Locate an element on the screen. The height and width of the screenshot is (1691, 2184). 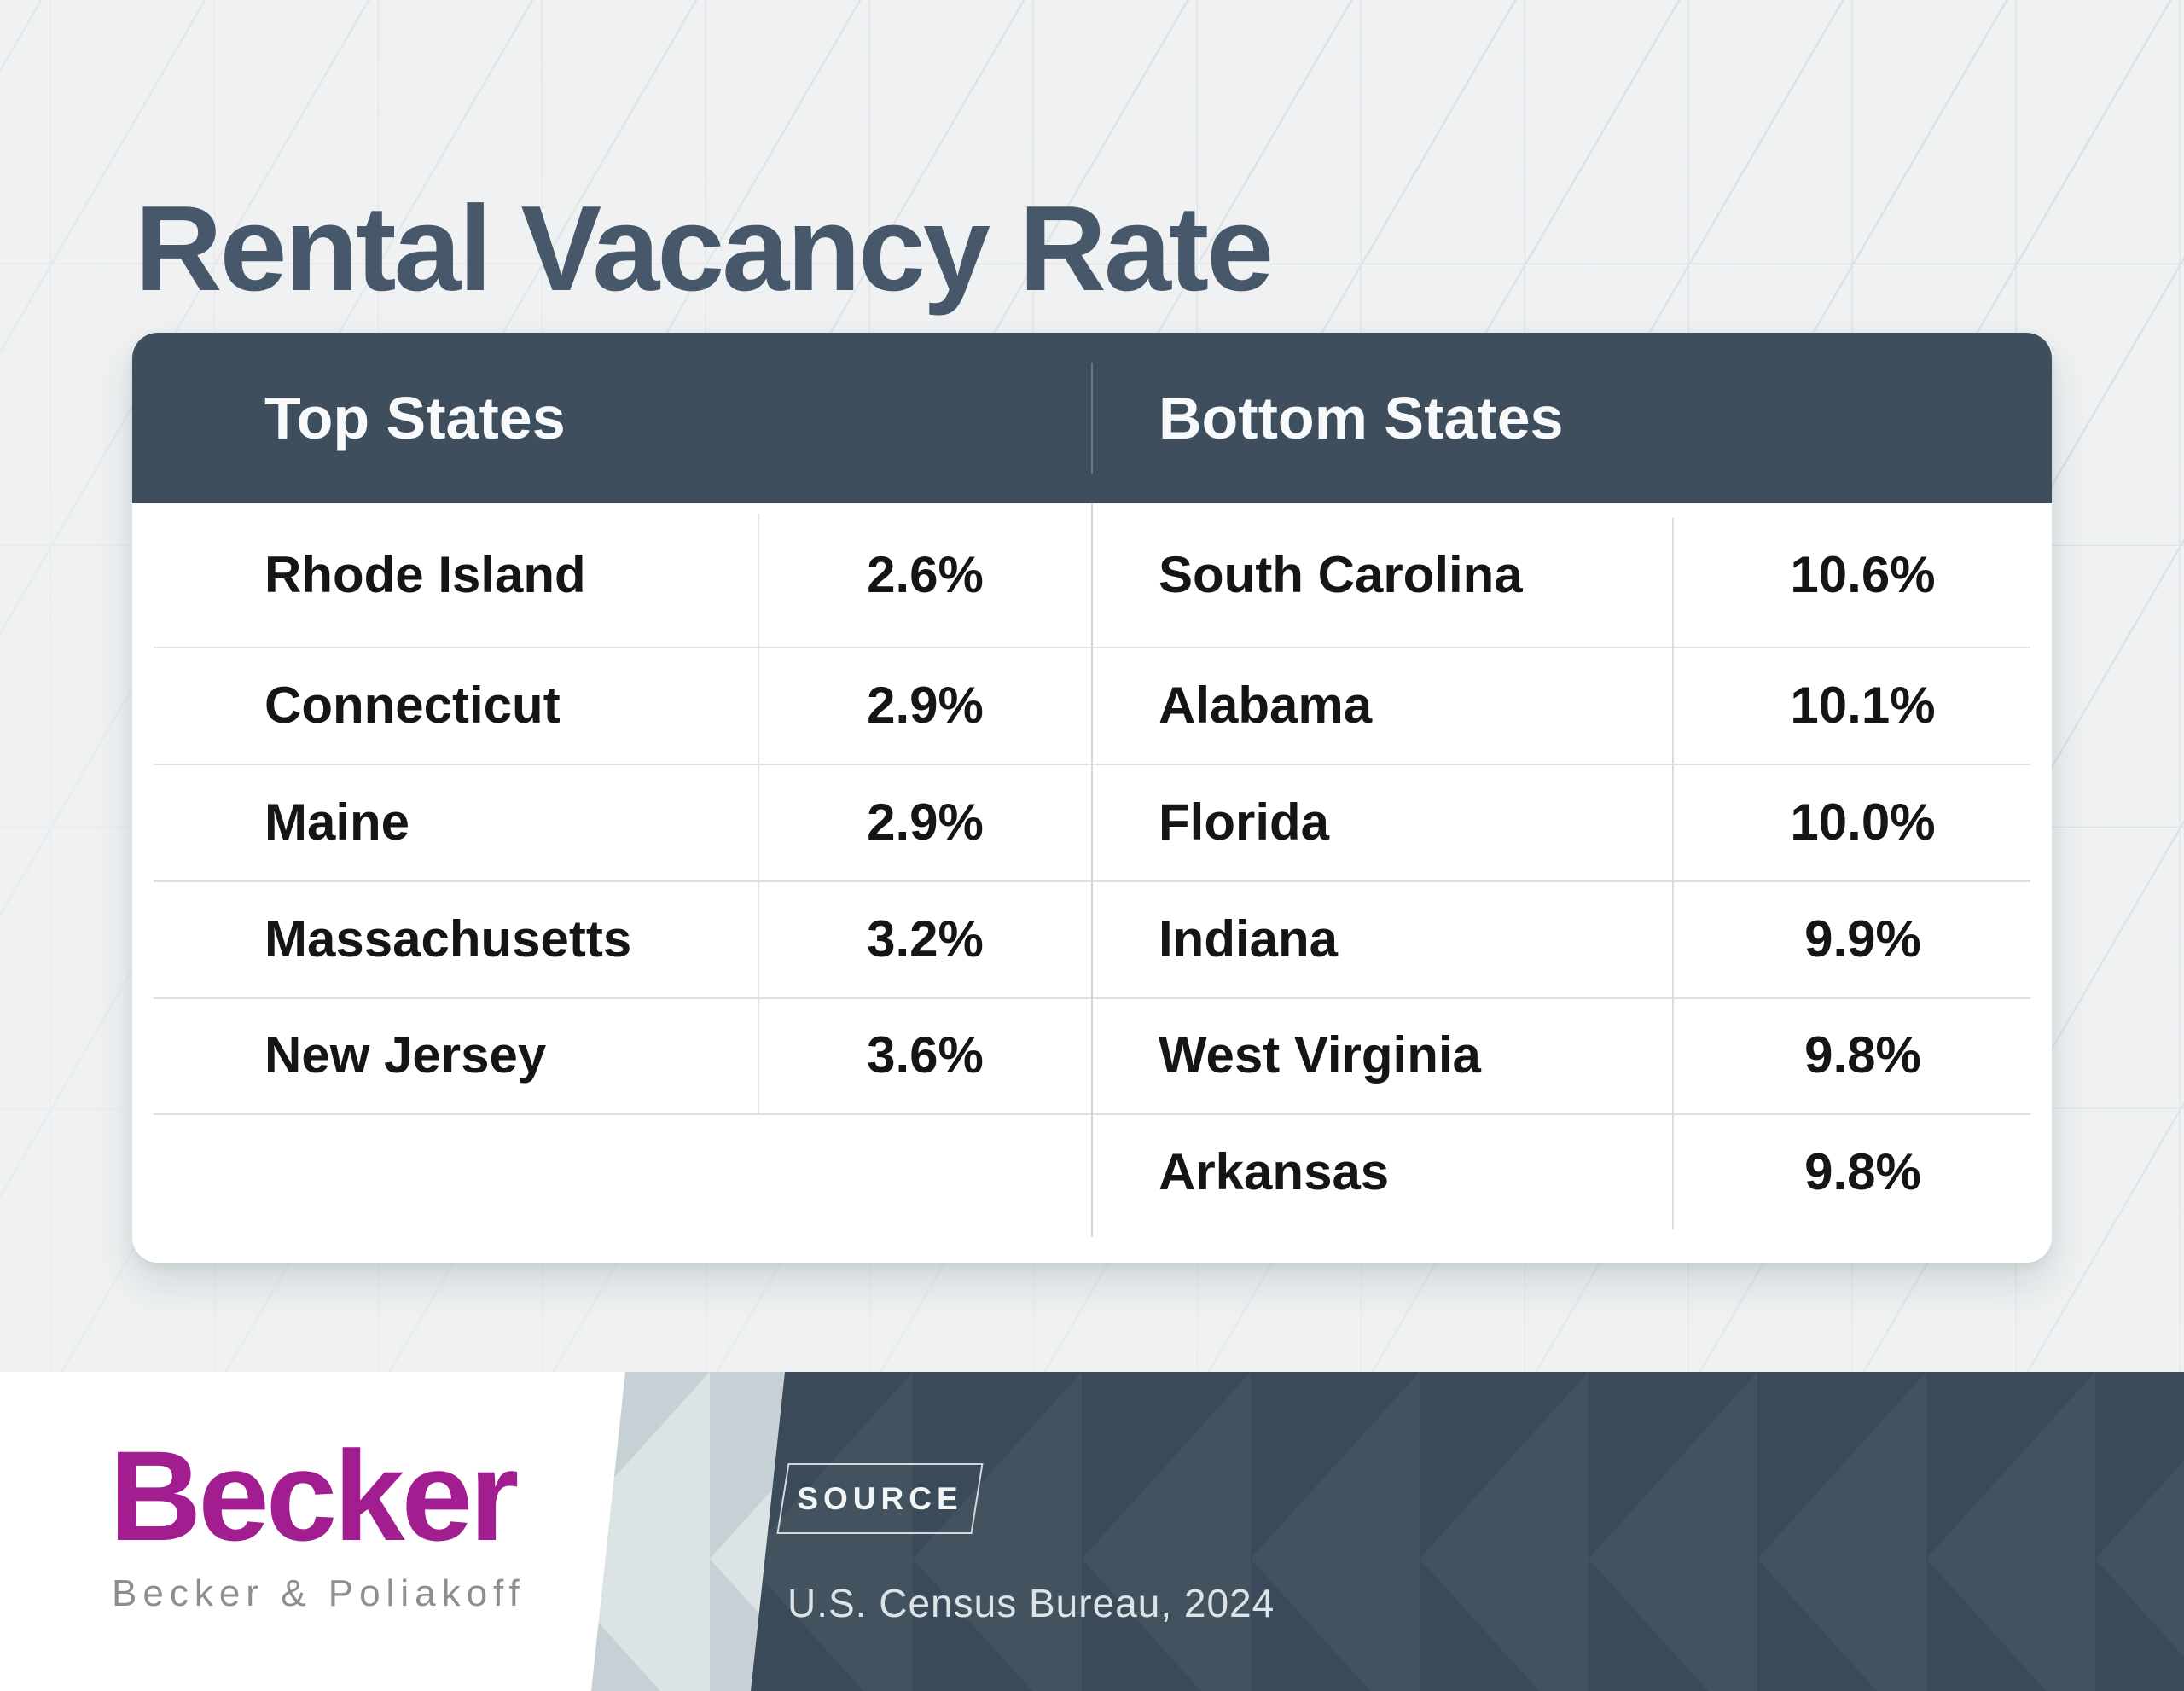
state-value: 10.1% is located at coordinates (1863, 705).